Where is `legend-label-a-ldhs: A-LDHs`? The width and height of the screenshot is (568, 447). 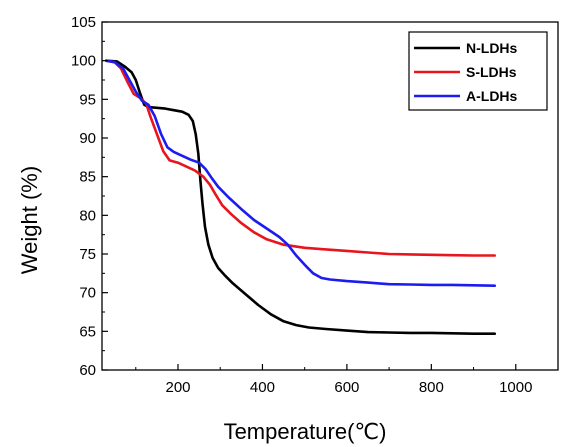
legend-label-a-ldhs: A-LDHs is located at coordinates (492, 96).